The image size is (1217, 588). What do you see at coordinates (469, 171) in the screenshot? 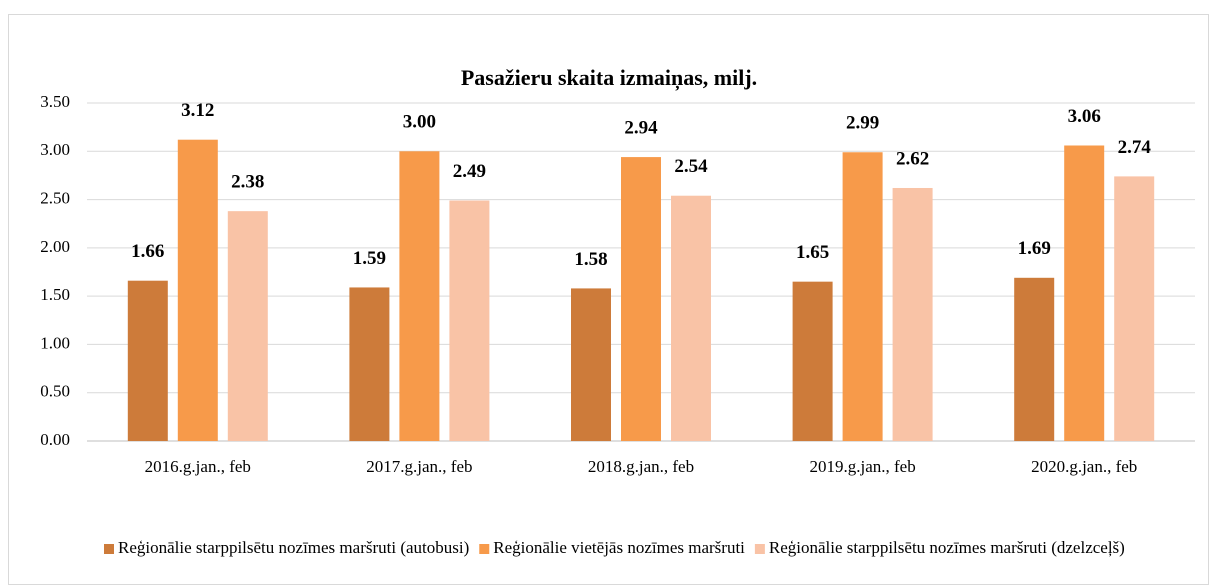
I see `data-label: 2.49` at bounding box center [469, 171].